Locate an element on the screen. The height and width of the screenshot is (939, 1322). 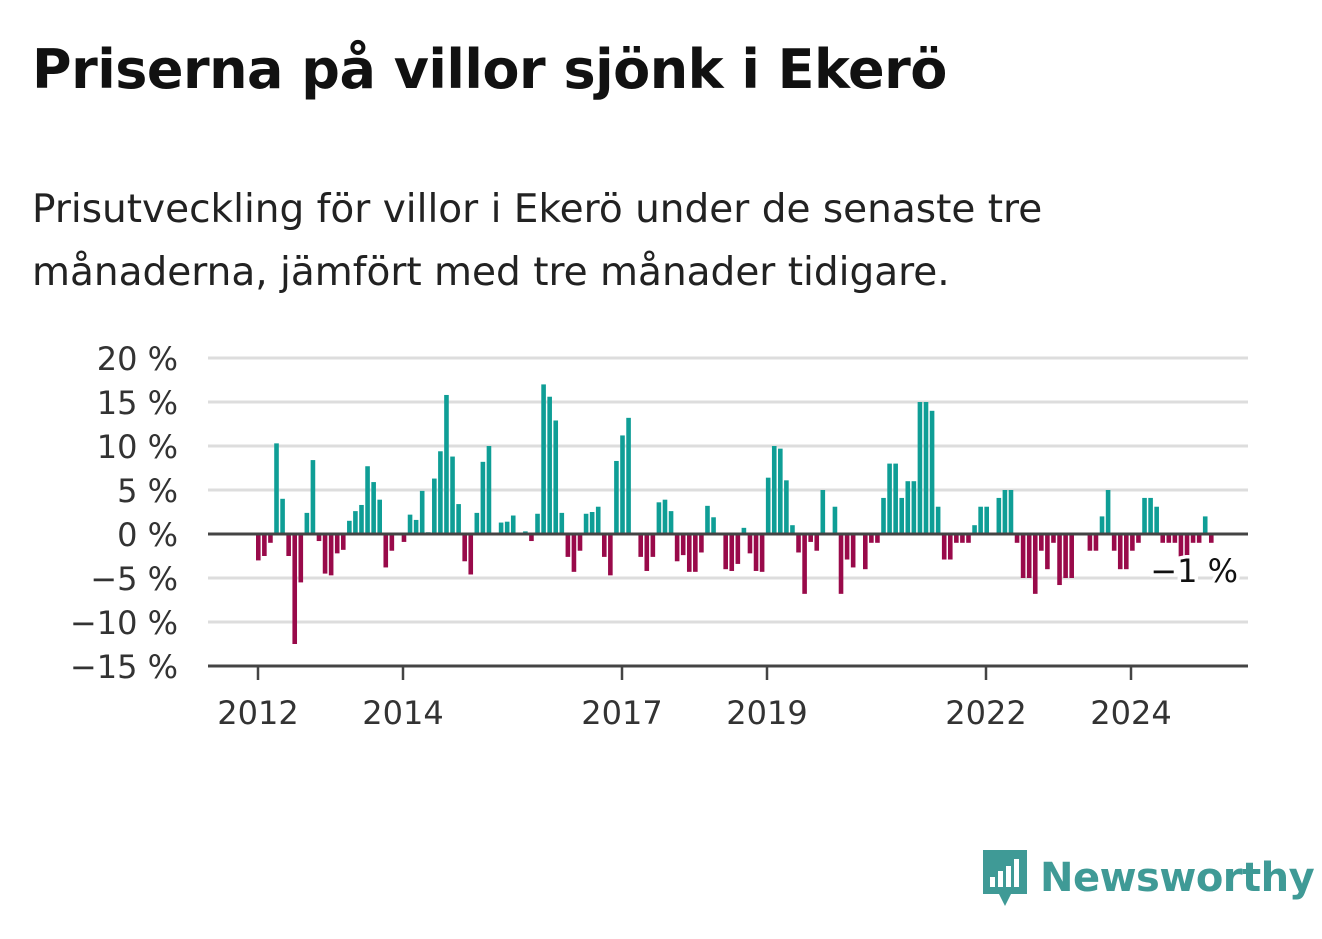
x-tick-label: 2019 is located at coordinates (766, 713).